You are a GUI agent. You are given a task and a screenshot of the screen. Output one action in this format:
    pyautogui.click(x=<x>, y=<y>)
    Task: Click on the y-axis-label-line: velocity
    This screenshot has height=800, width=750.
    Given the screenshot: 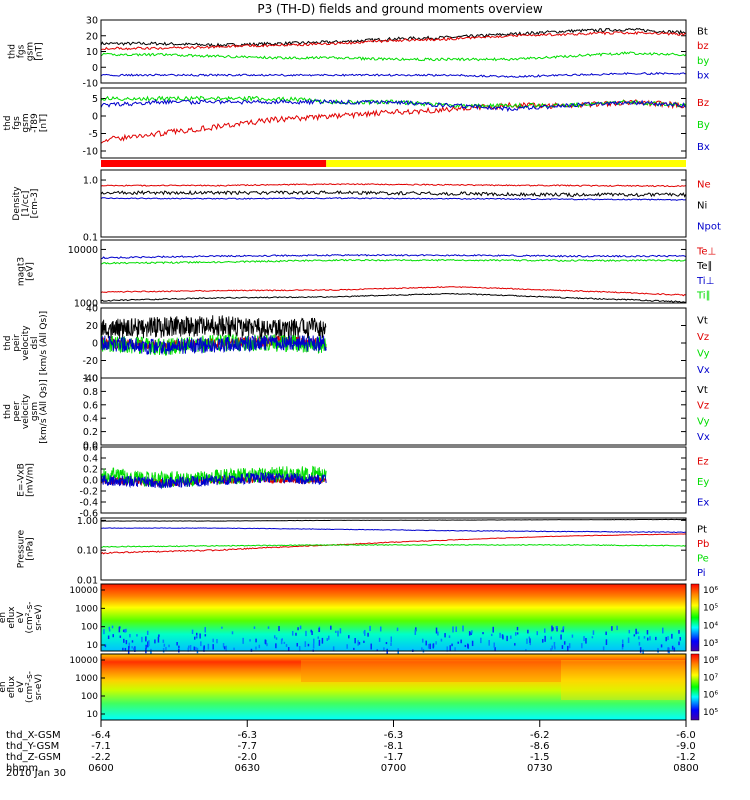 What is the action you would take?
    pyautogui.click(x=26, y=411)
    